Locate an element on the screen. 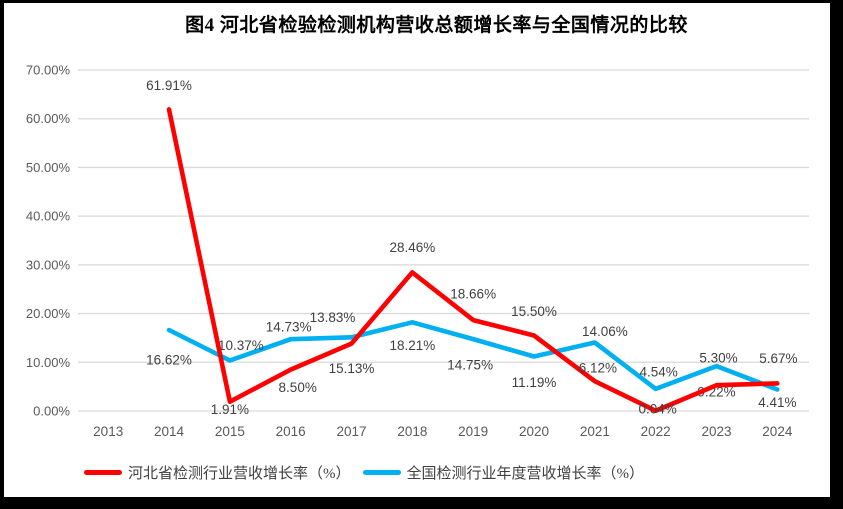 The width and height of the screenshot is (843, 509). data-label: 6.12% is located at coordinates (598, 368).